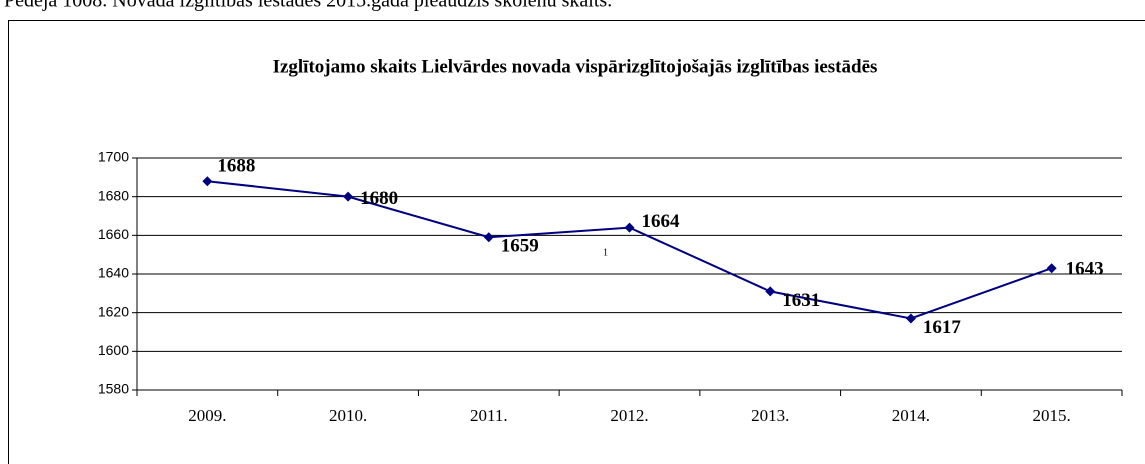 This screenshot has height=464, width=1145. I want to click on data-label: 1680, so click(379, 198).